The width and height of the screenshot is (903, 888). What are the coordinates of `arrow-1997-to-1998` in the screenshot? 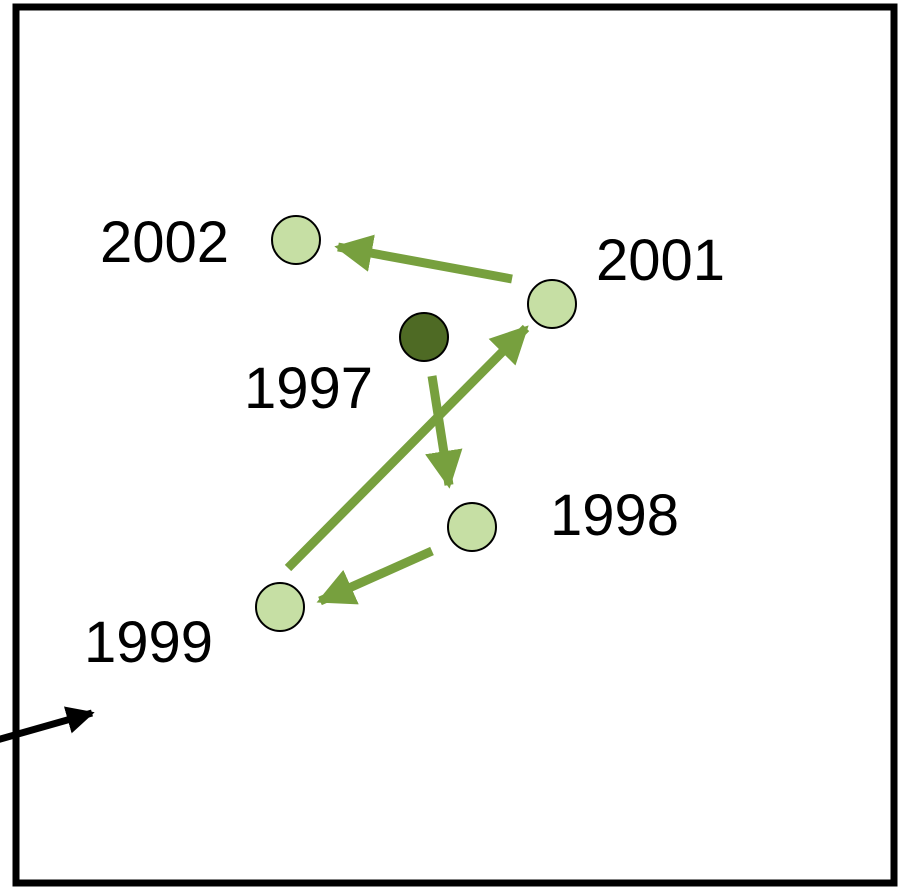 It's located at (444, 432).